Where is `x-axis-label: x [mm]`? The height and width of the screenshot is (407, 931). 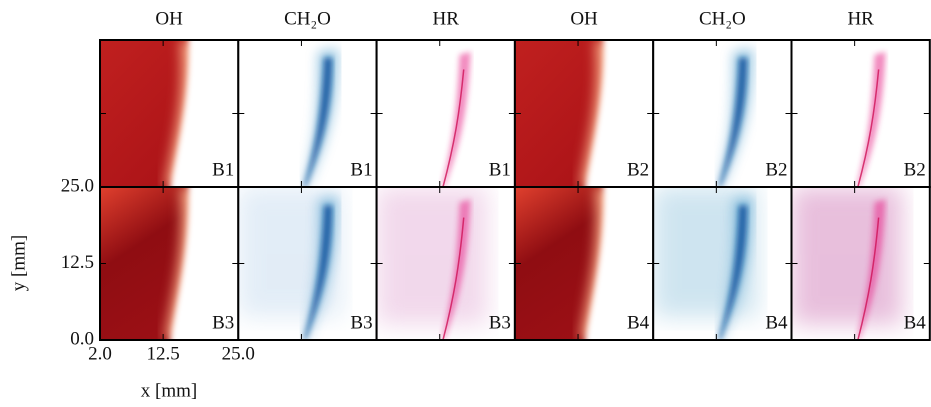
x-axis-label: x [mm] is located at coordinates (169, 390).